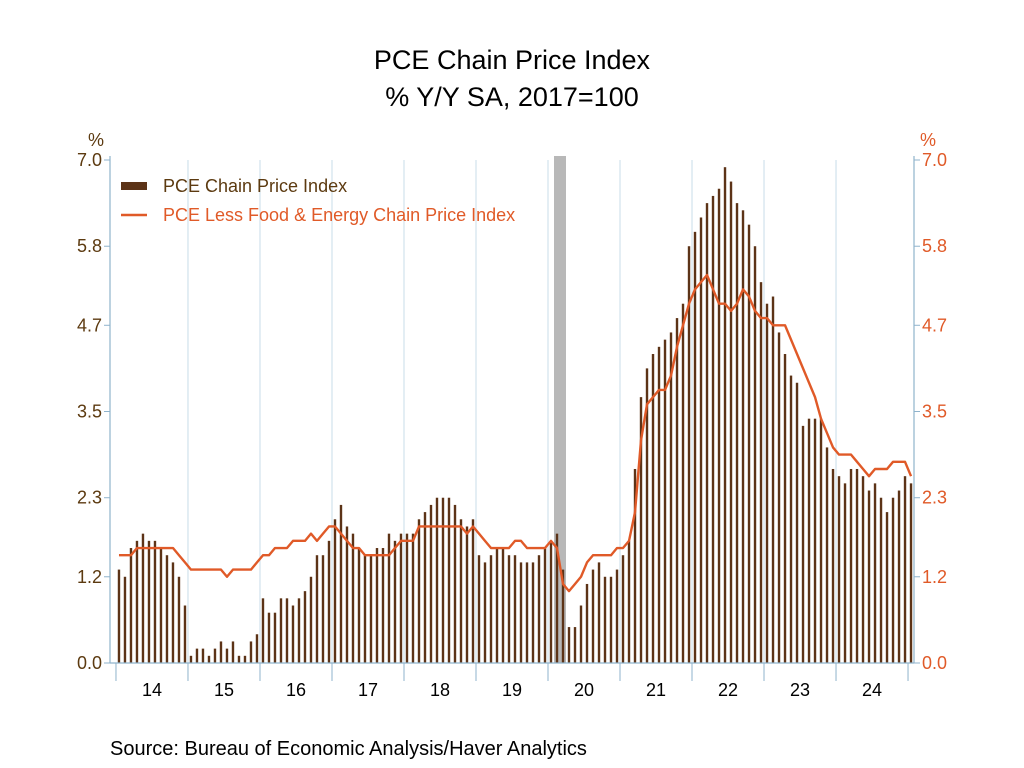 Image resolution: width=1024 pixels, height=768 pixels. Describe the element at coordinates (934, 412) in the screenshot. I see `right-y-tick-label: 3.5` at that location.